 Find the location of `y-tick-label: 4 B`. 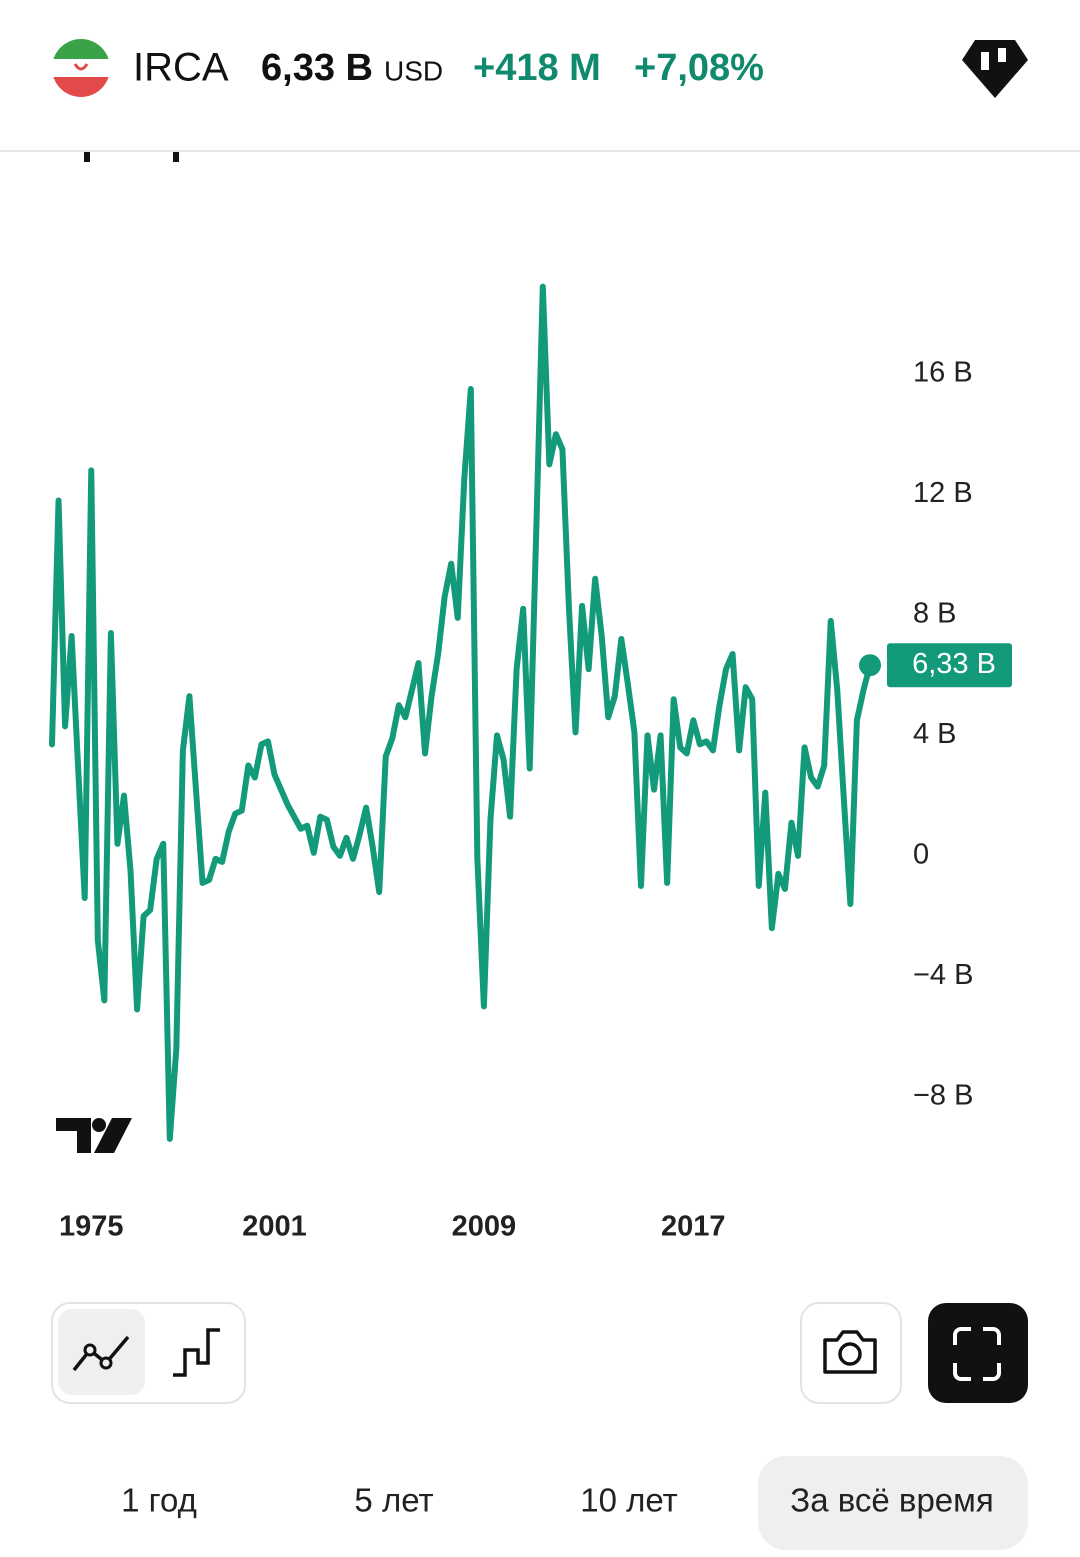

y-tick-label: 4 B is located at coordinates (935, 734).